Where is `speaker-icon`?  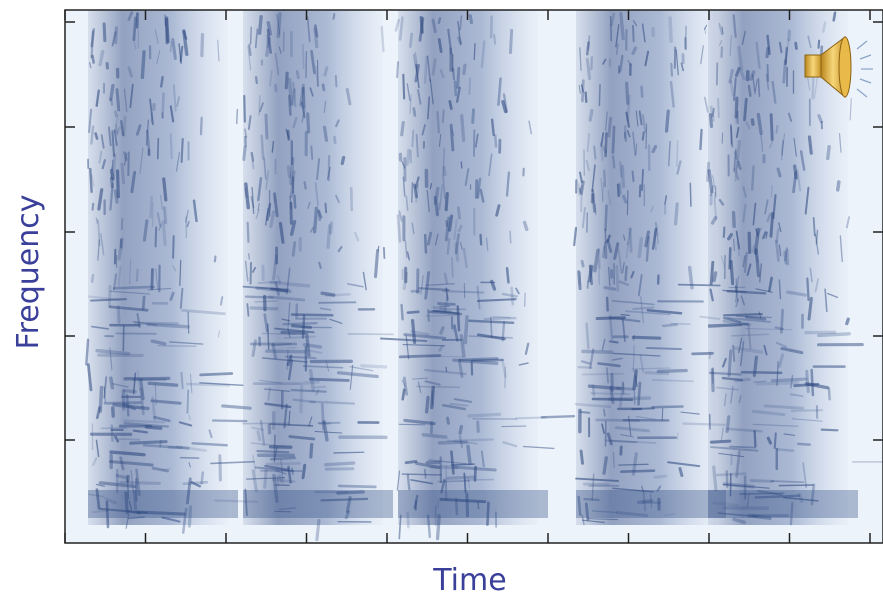
speaker-icon is located at coordinates (838, 67).